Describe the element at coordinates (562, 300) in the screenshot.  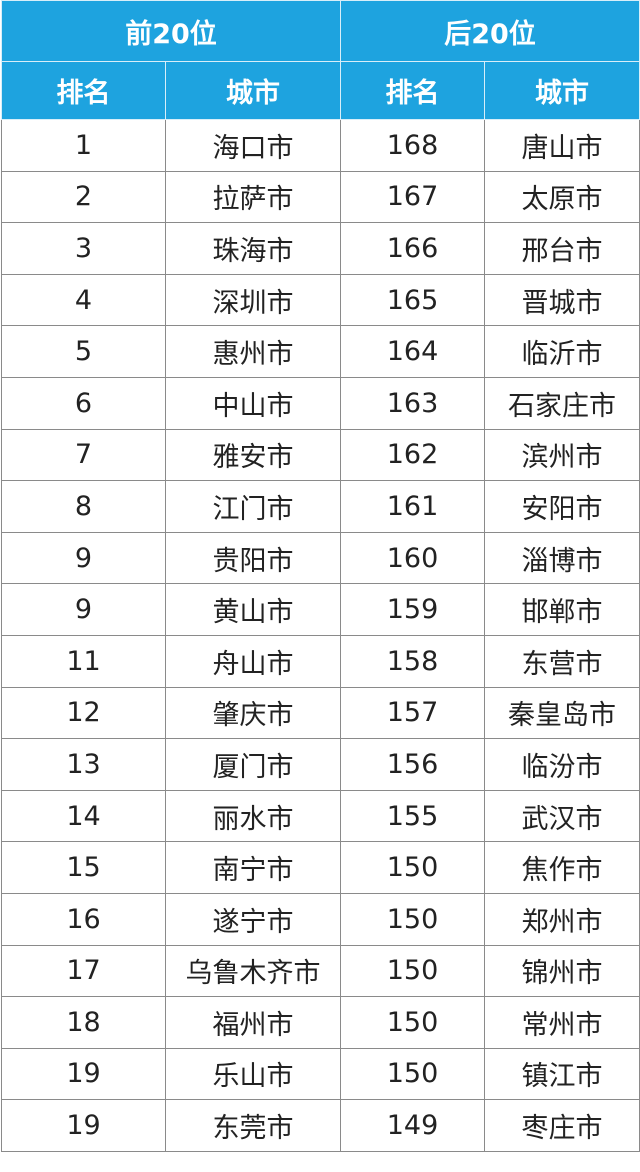
I see `city-cell: 晋城市` at that location.